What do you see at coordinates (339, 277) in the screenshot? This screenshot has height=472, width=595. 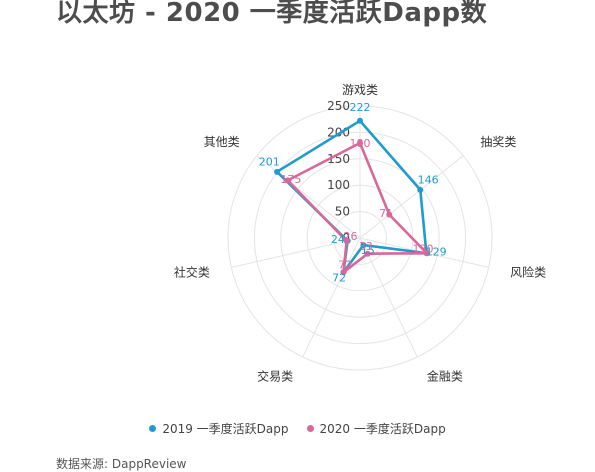 I see `series-0-label-4: 72` at bounding box center [339, 277].